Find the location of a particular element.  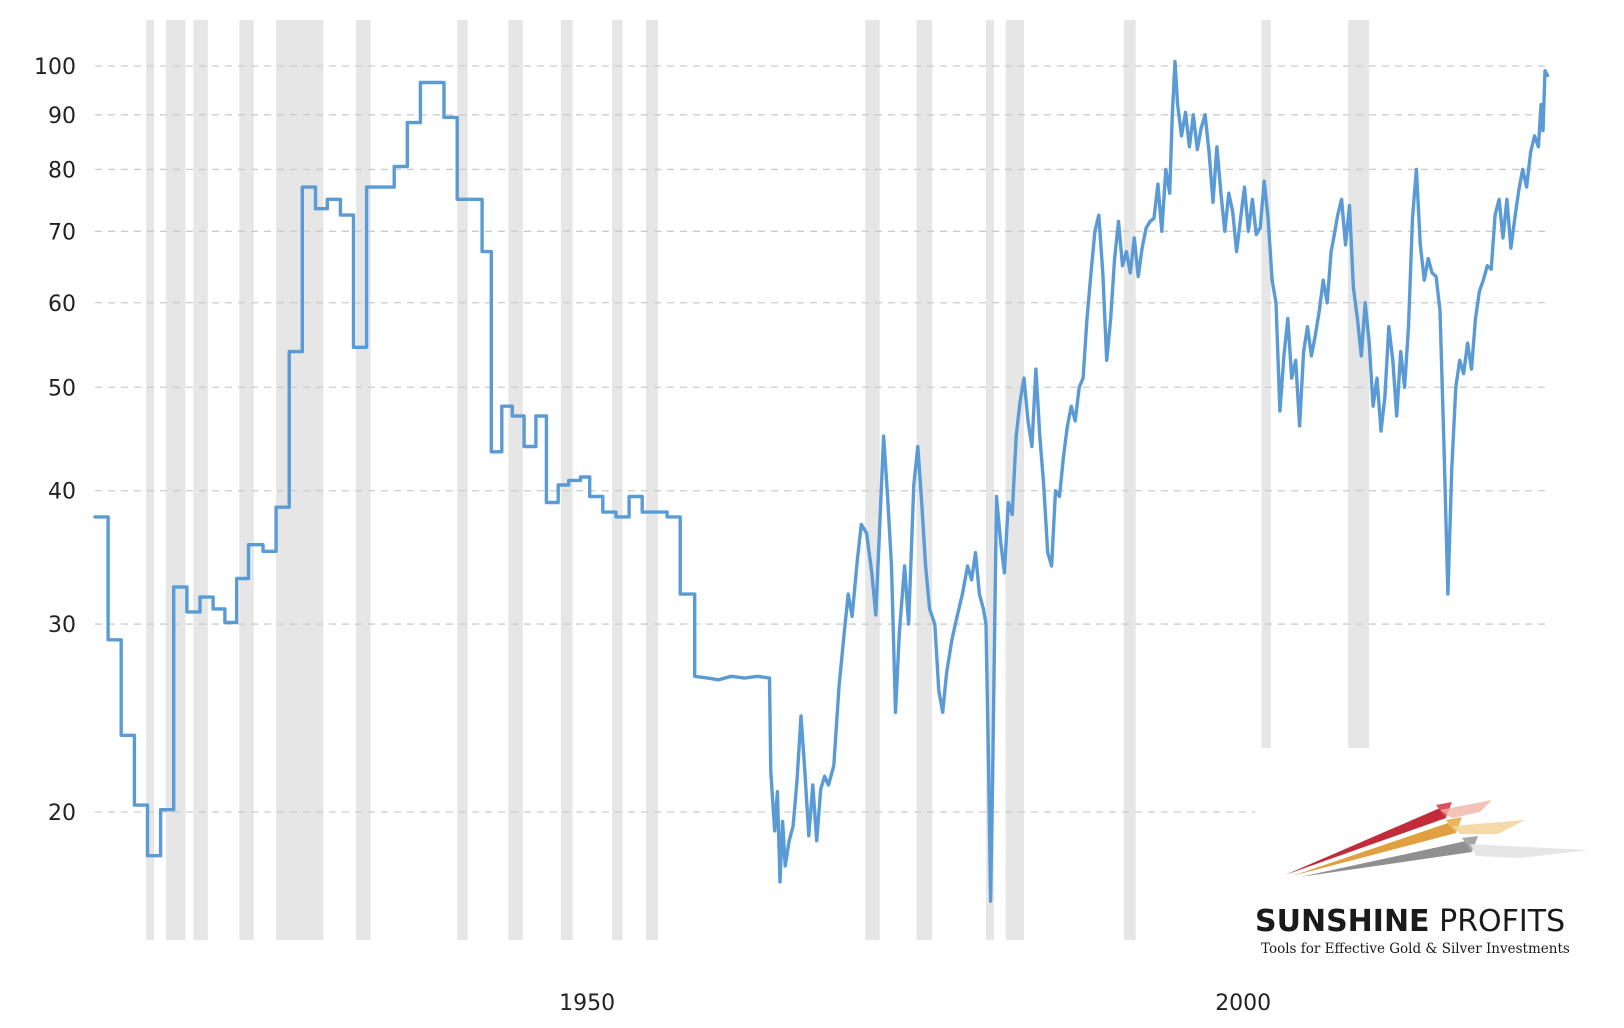

y-tick-label: 80 is located at coordinates (62, 170).